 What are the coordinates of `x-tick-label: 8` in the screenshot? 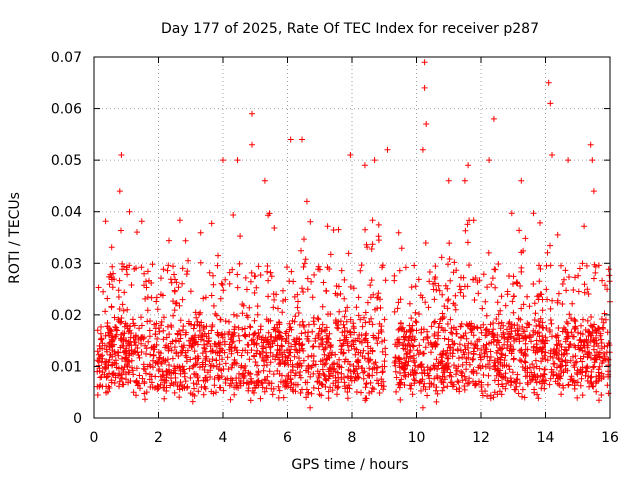 It's located at (352, 438).